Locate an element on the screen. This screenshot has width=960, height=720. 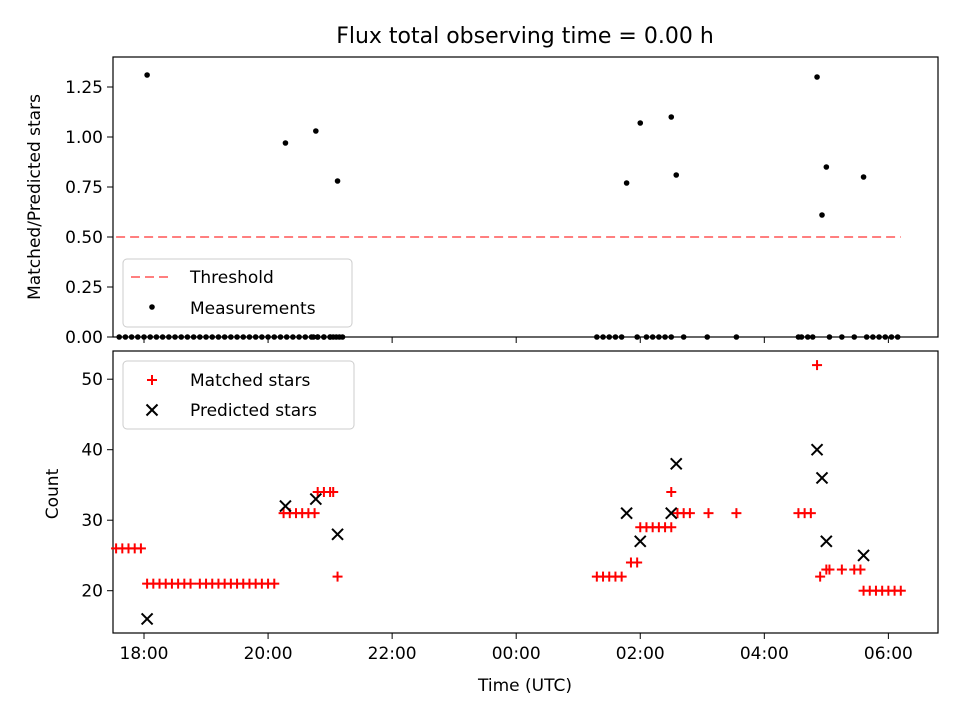
chart-title: Flux total observing time = 0.00 h is located at coordinates (525, 36).